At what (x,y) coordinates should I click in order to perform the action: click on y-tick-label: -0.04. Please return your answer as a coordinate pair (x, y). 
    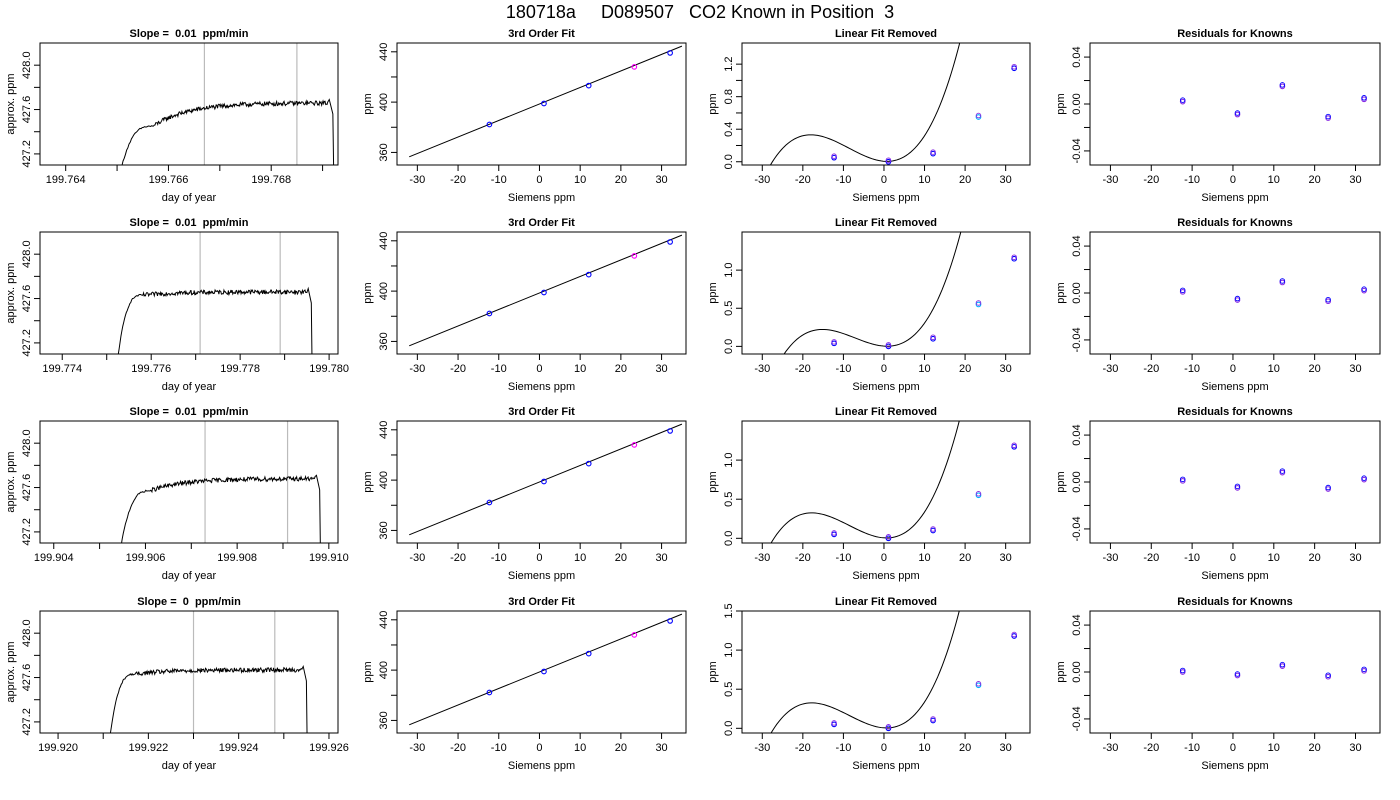
    Looking at the image, I should click on (1077, 150).